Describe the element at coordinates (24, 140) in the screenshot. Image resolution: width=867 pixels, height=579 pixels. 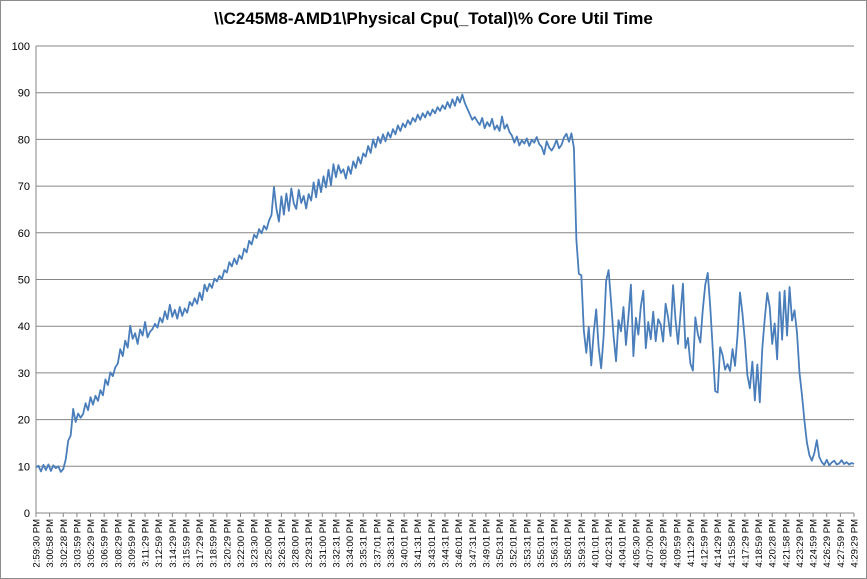
I see `y-tick-label: 80` at that location.